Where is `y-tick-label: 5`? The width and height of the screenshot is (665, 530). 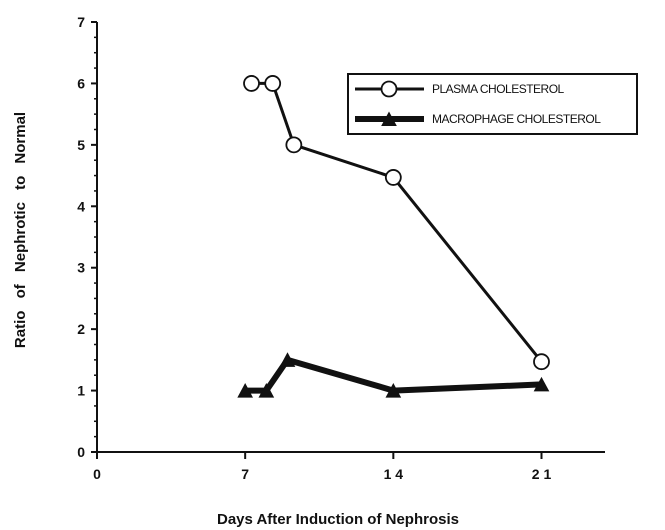 y-tick-label: 5 is located at coordinates (81, 145).